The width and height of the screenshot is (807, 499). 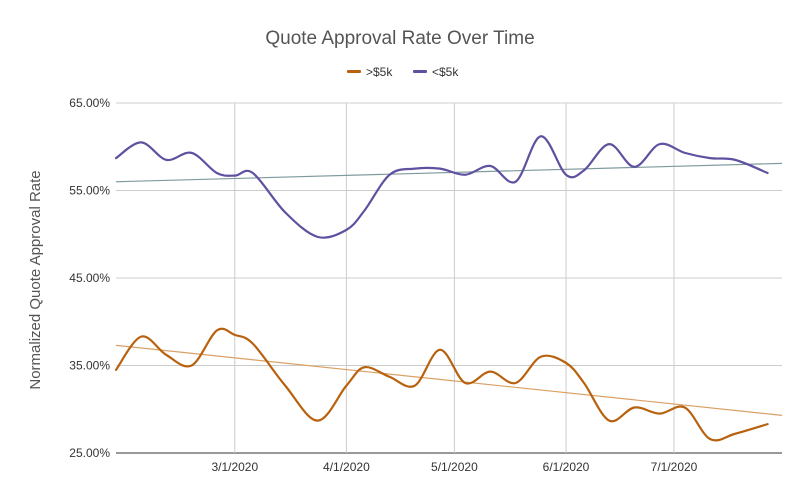 I want to click on trendline-gt5k, so click(x=449, y=380).